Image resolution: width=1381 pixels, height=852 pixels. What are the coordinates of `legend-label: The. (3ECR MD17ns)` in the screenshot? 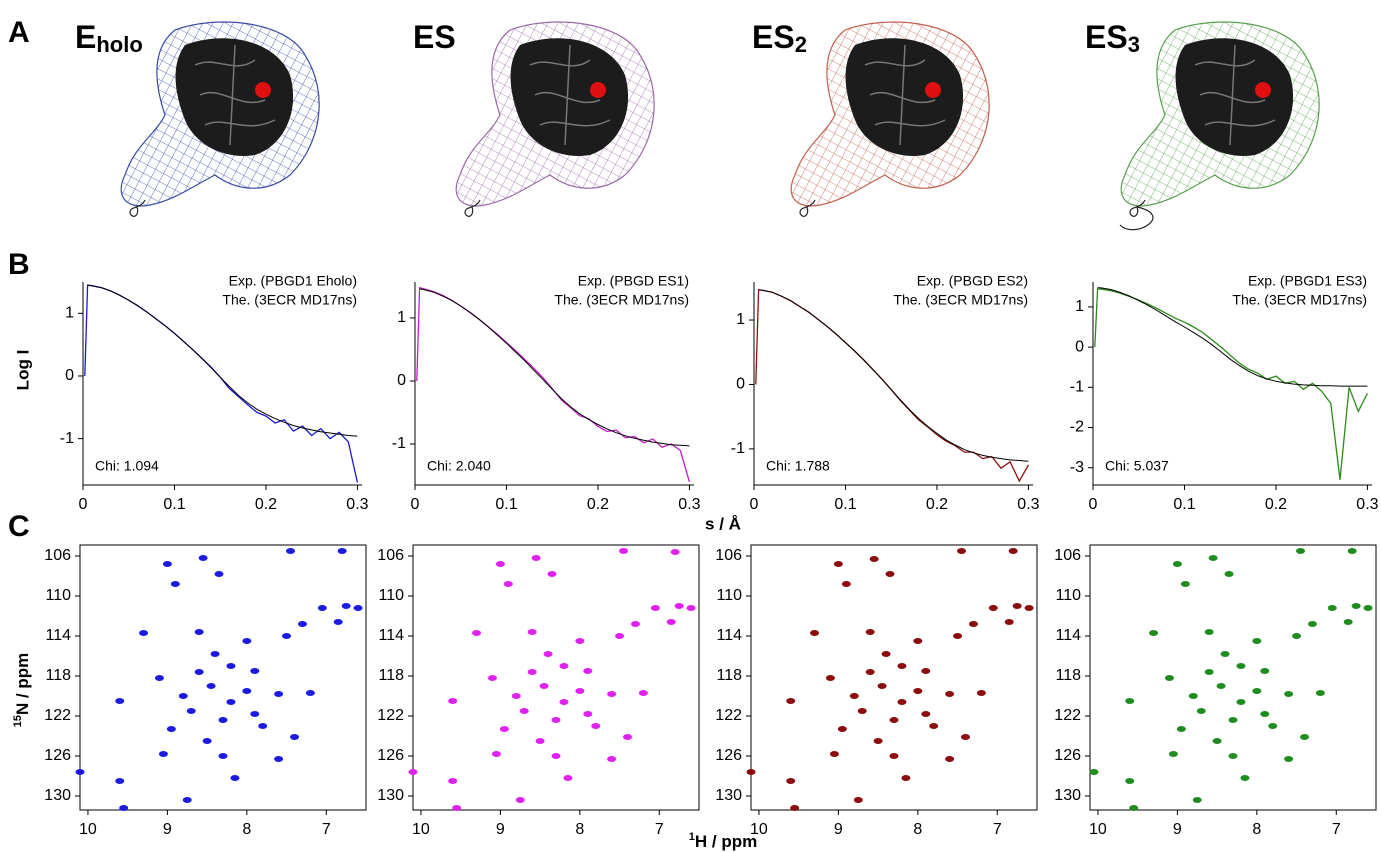 It's located at (1299, 300).